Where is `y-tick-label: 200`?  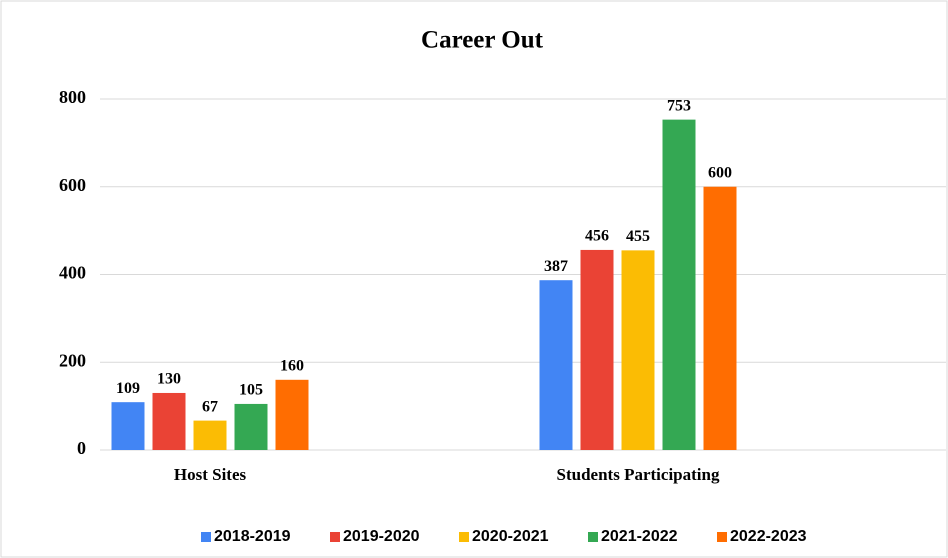 y-tick-label: 200 is located at coordinates (72, 360).